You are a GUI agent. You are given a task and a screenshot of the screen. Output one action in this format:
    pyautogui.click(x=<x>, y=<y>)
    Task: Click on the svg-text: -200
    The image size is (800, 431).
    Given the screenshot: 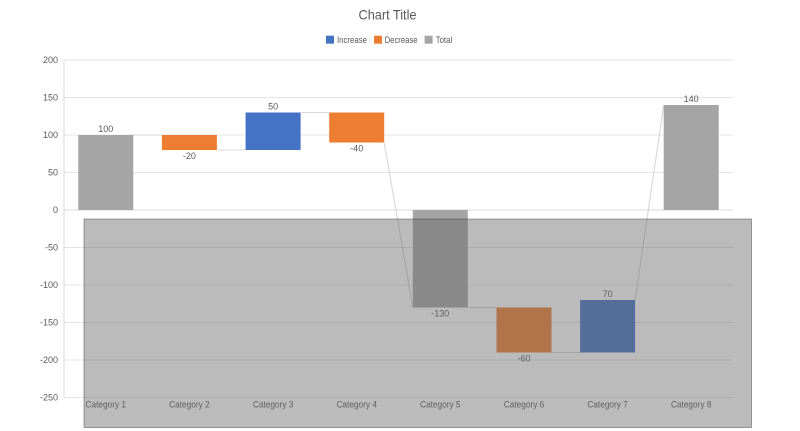 What is the action you would take?
    pyautogui.click(x=49, y=360)
    